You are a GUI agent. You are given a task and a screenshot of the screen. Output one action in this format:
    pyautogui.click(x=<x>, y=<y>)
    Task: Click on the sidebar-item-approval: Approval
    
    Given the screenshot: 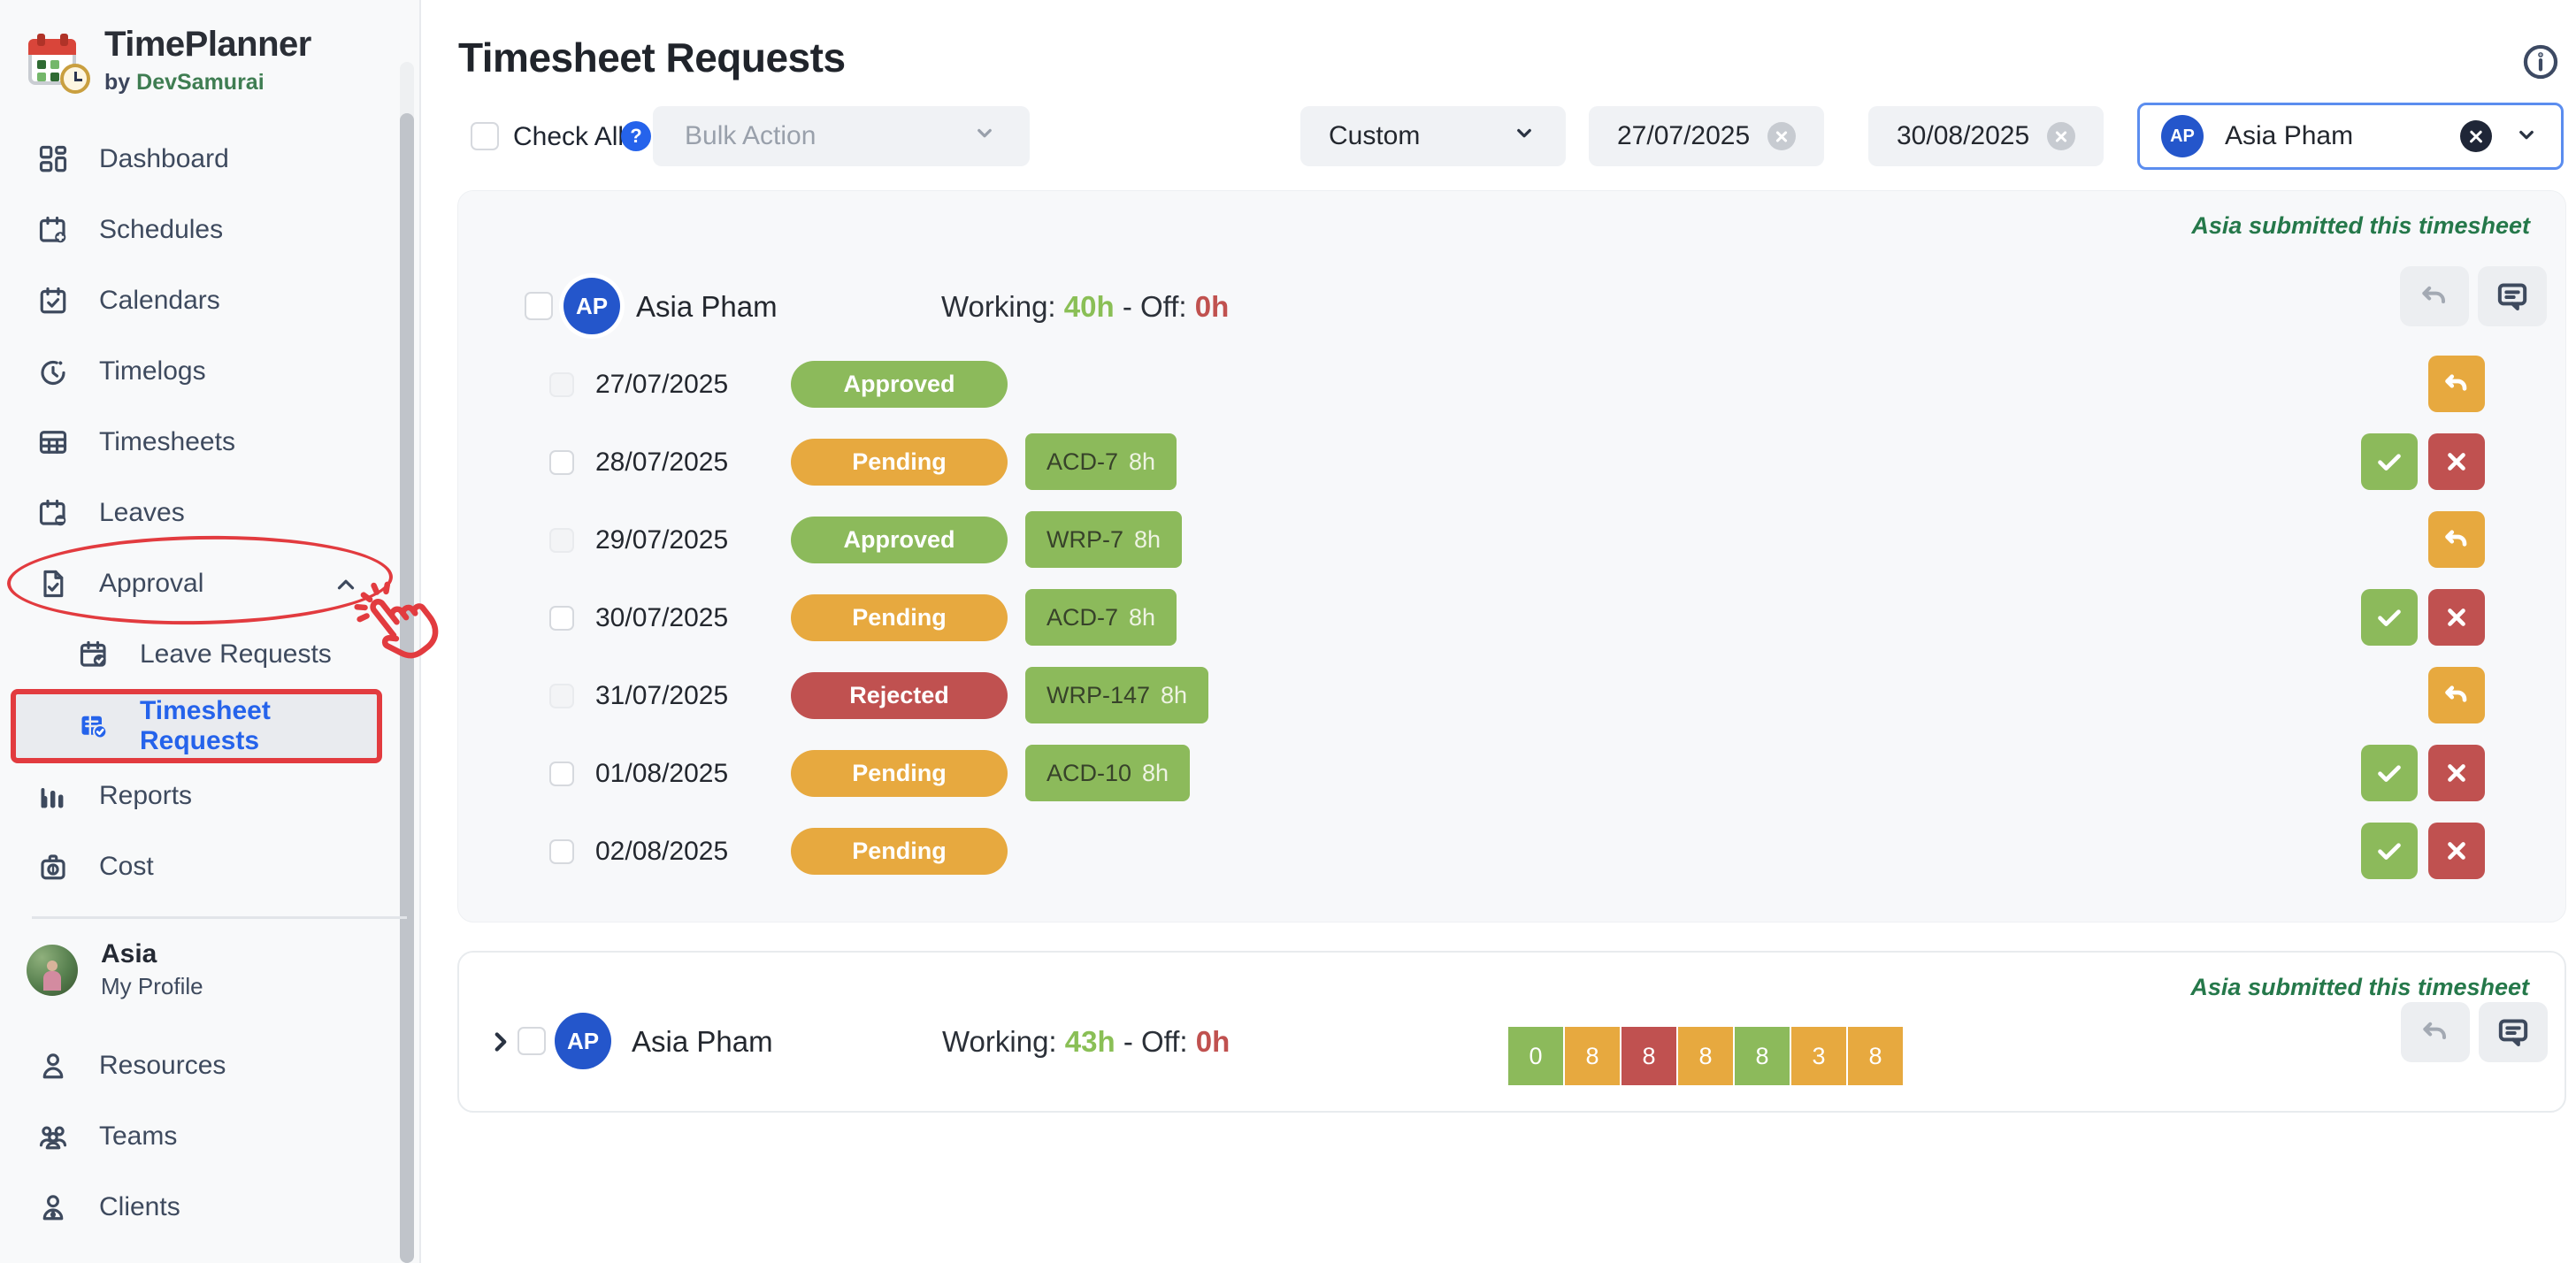 What is the action you would take?
    pyautogui.click(x=199, y=583)
    